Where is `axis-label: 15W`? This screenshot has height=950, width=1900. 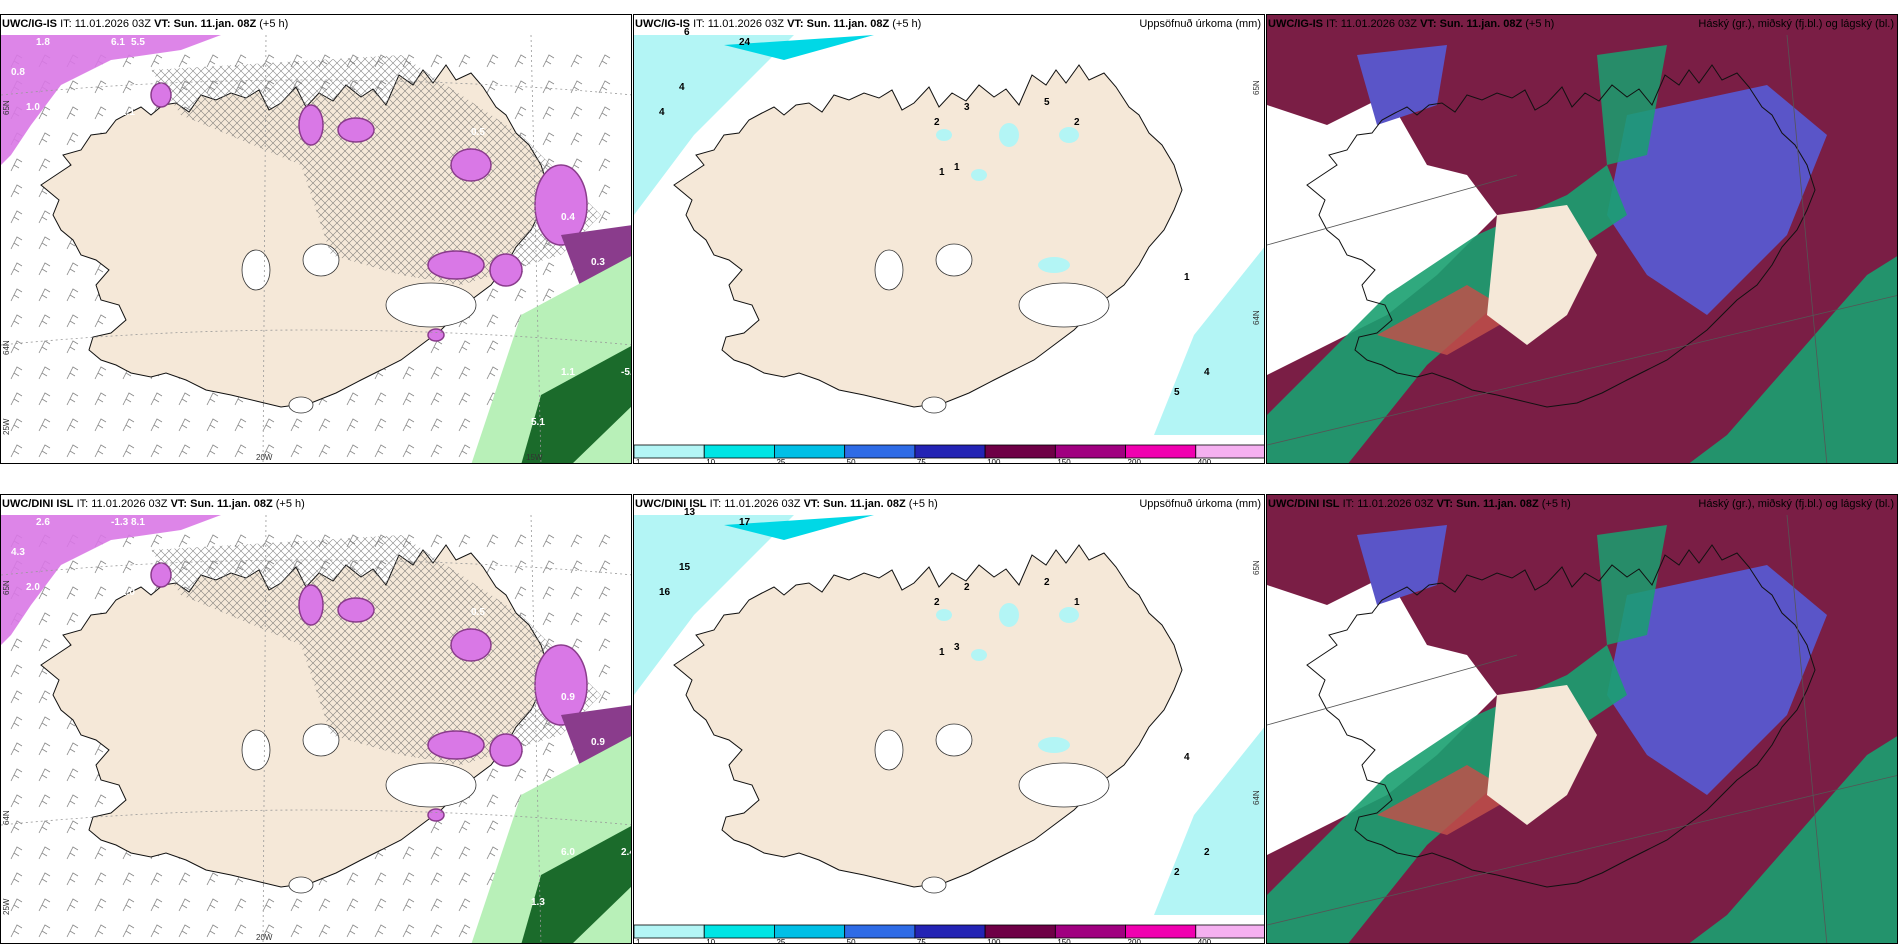
axis-label: 15W is located at coordinates (534, 457).